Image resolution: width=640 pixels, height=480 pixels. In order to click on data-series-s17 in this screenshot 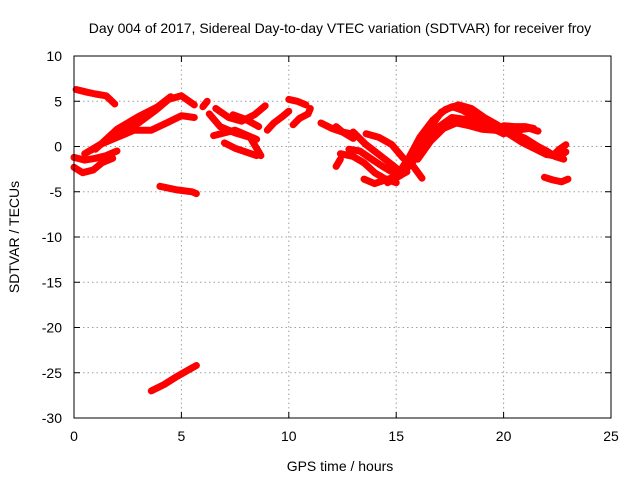, I will do `click(301, 117)`.